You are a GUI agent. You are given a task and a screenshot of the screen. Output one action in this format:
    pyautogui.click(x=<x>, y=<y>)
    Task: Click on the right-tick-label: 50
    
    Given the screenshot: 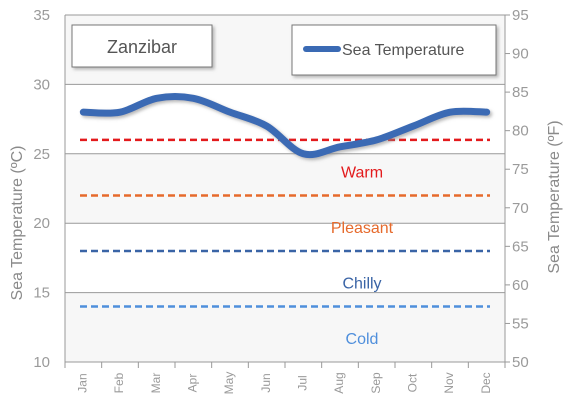 What is the action you would take?
    pyautogui.click(x=520, y=362)
    